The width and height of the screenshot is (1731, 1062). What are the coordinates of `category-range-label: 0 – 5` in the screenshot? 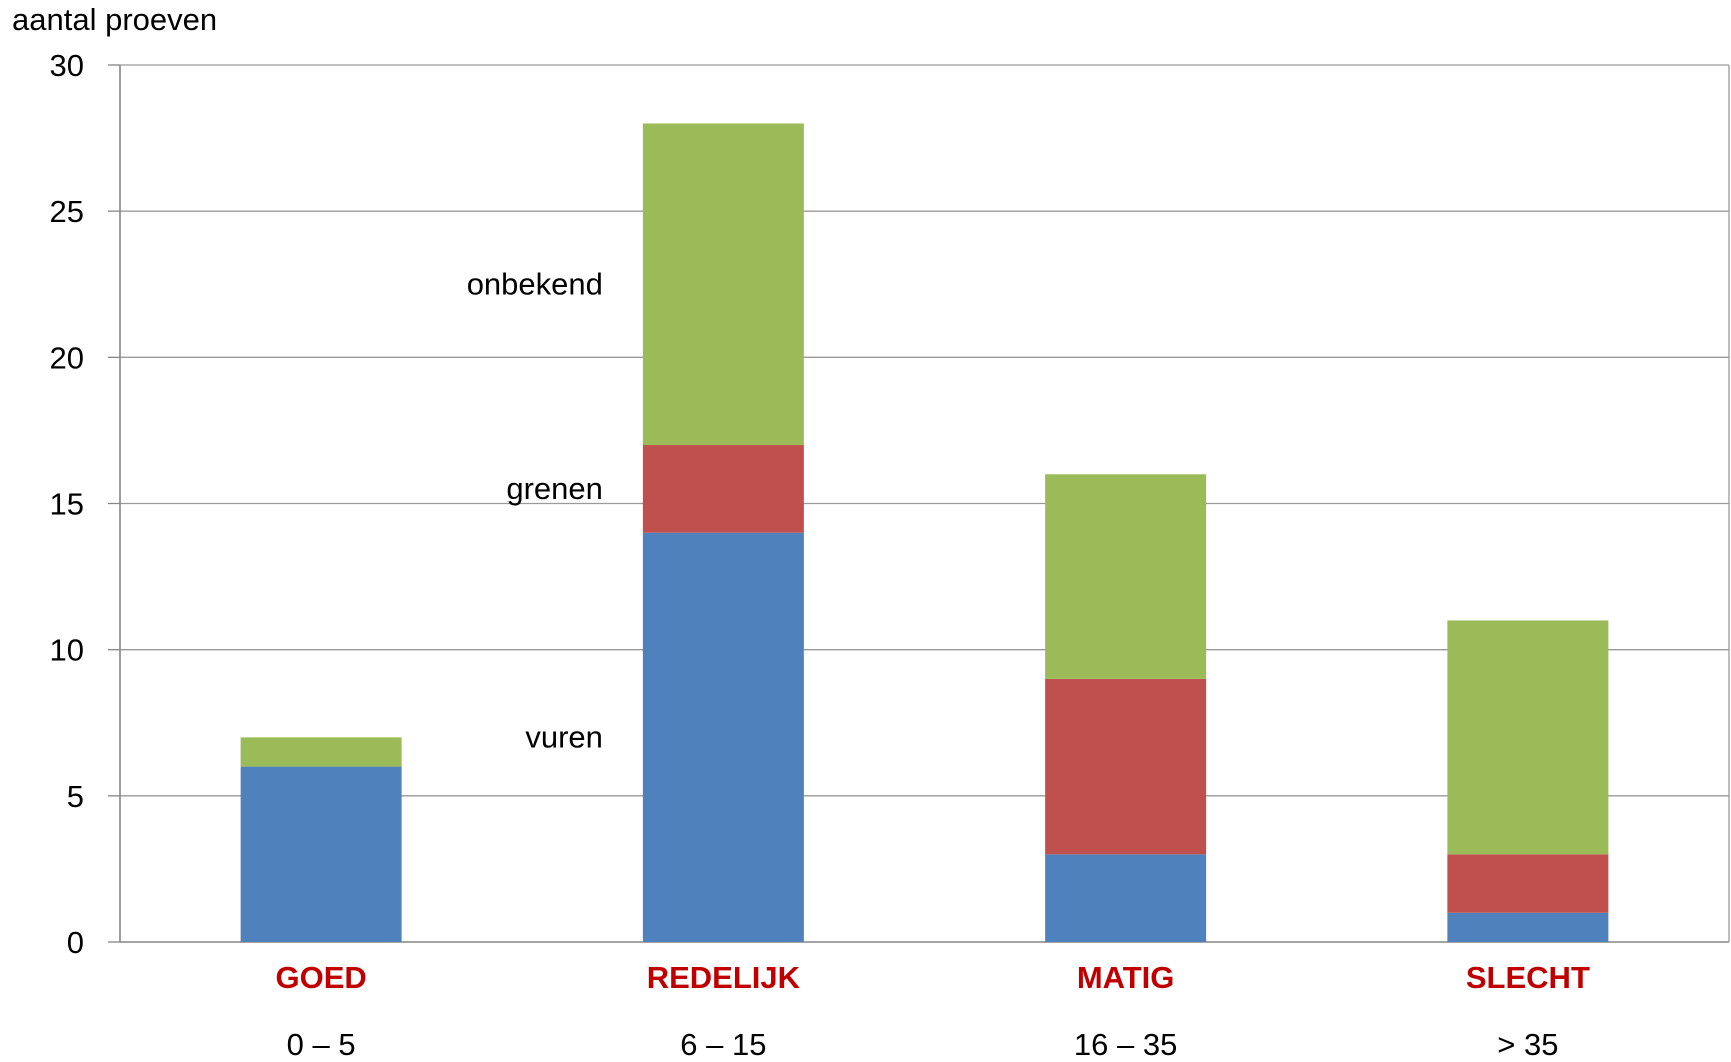 It's located at (321, 1044).